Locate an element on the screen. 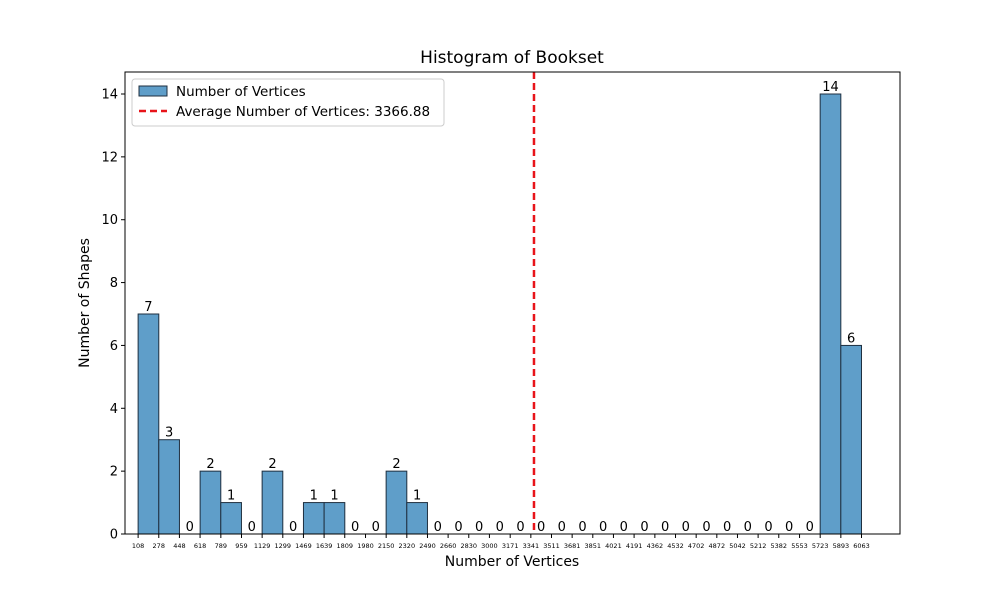  x-tick-label: 3171 is located at coordinates (510, 546).